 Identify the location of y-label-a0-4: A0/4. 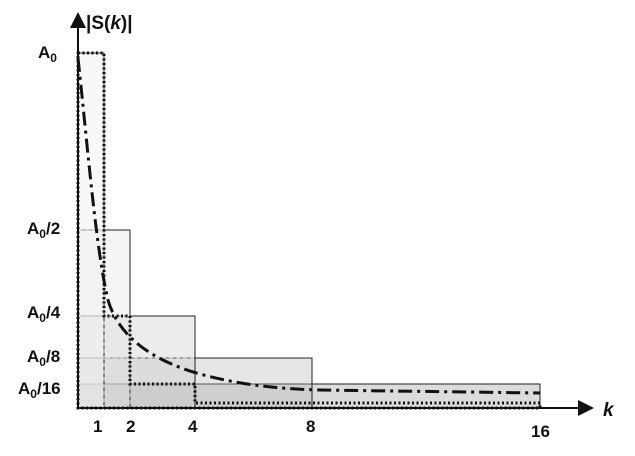
(44, 314).